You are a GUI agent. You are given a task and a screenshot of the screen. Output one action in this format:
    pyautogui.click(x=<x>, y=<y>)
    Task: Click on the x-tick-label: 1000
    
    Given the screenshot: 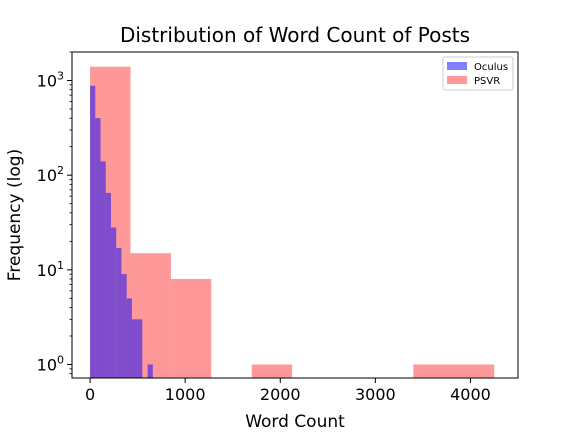 What is the action you would take?
    pyautogui.click(x=185, y=394)
    